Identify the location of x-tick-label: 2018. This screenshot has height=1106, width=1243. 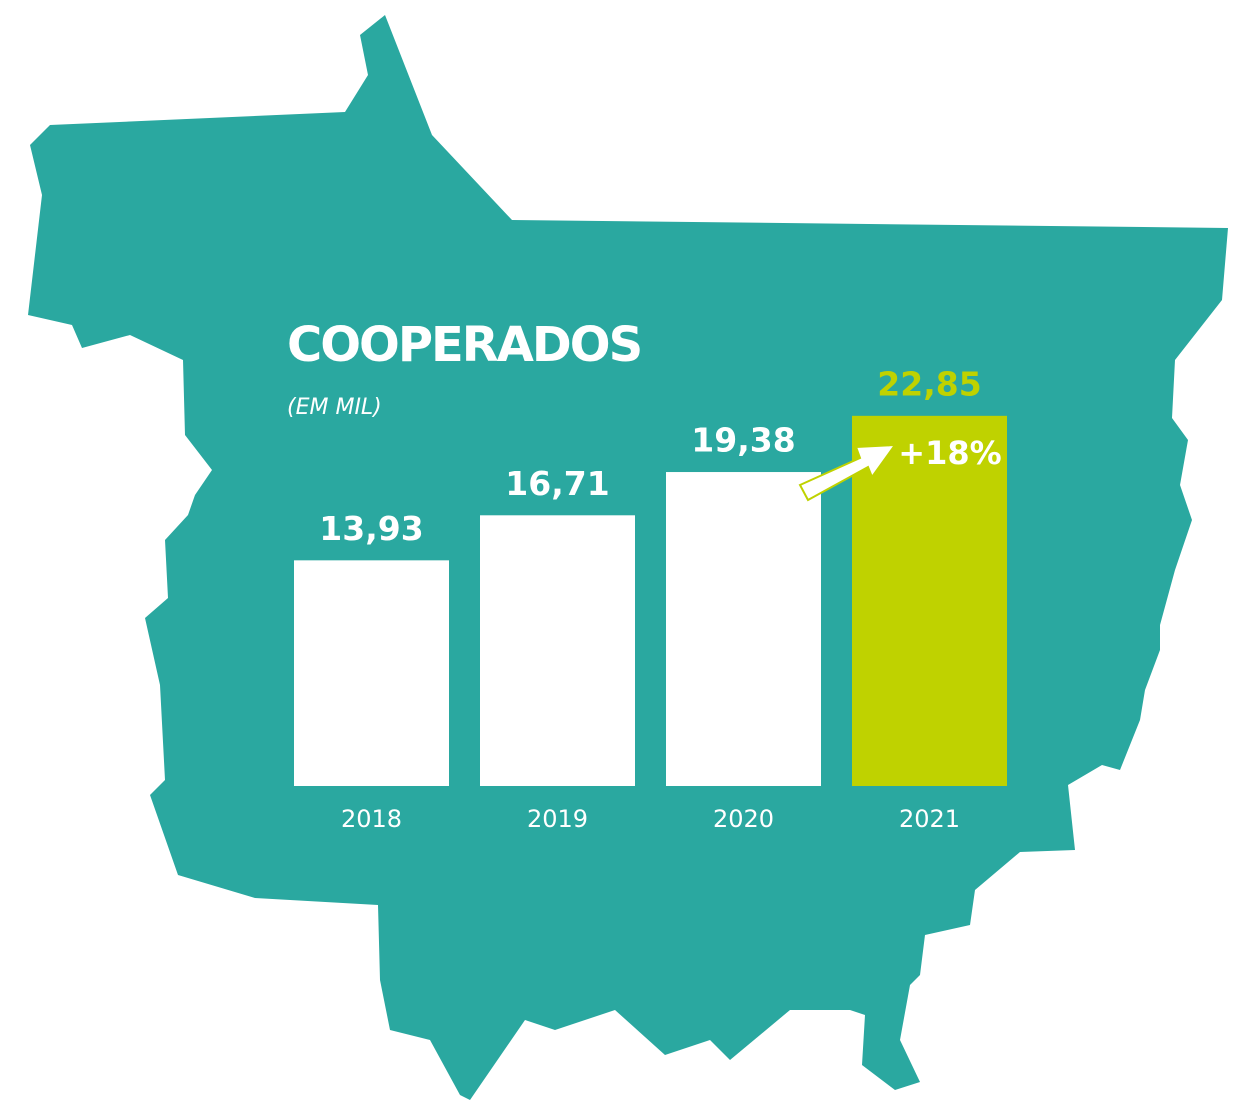
(371, 819).